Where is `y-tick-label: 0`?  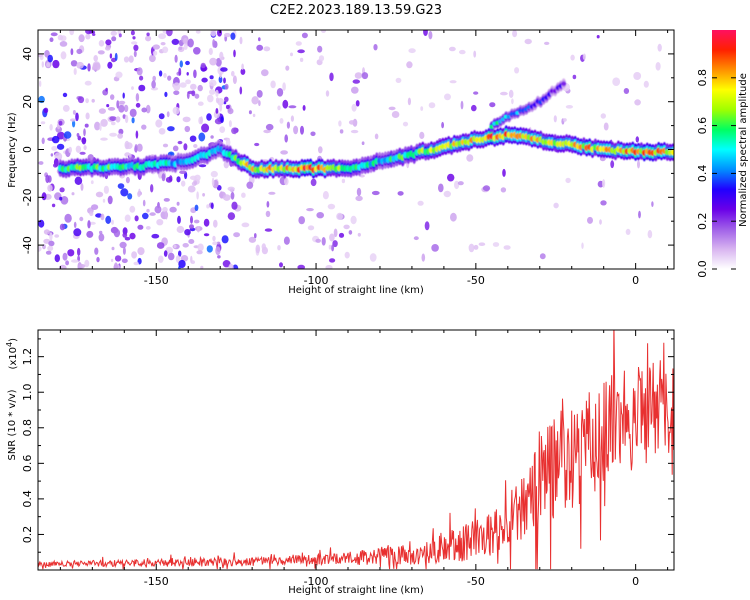 y-tick-label: 0 is located at coordinates (27, 149).